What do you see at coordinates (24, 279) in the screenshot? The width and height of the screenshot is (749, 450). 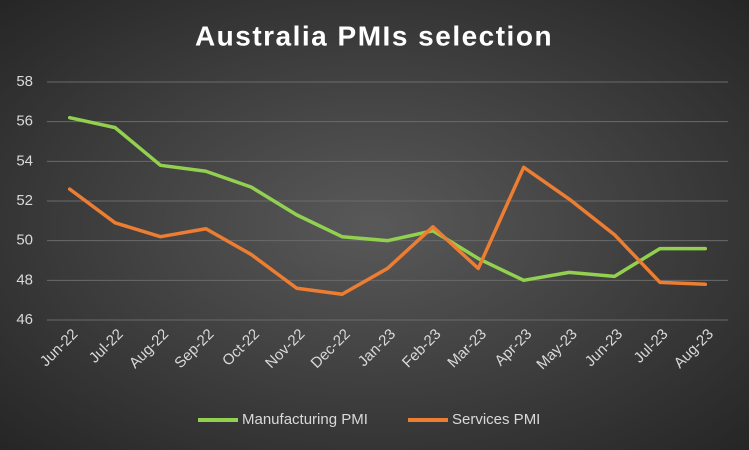 I see `y-tick-label: 48` at bounding box center [24, 279].